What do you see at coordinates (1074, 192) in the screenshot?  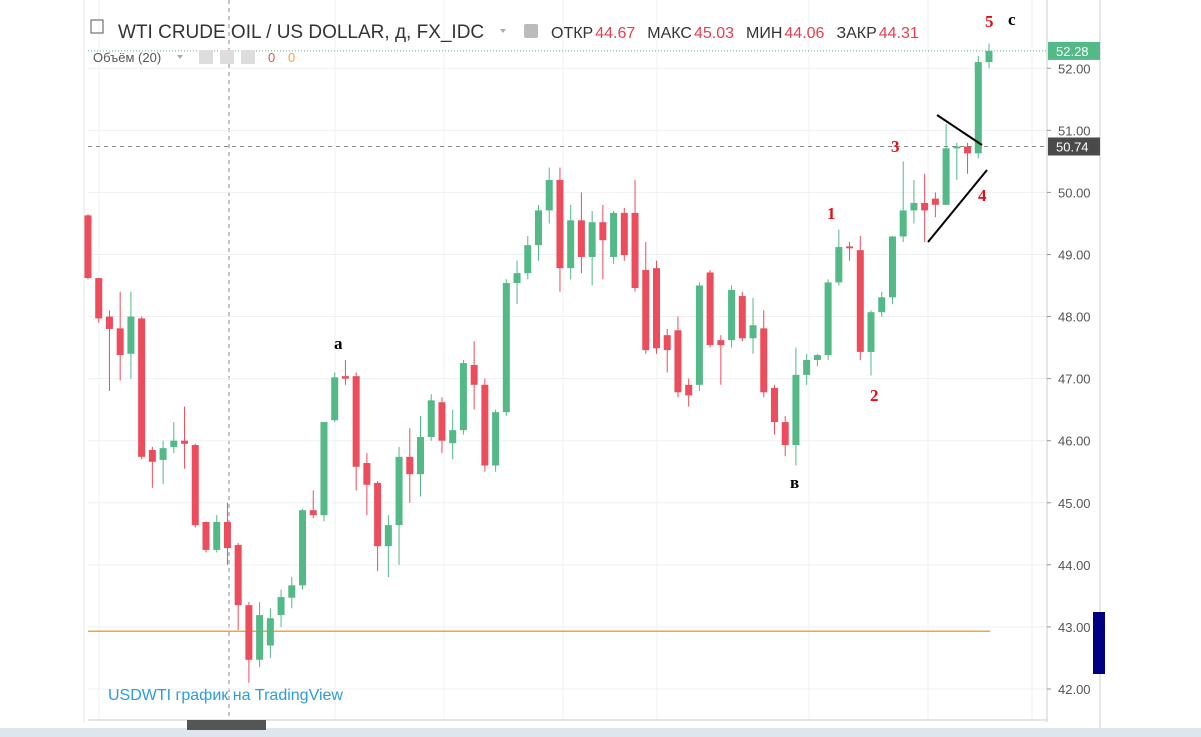 I see `y-tick-label: 50.00` at bounding box center [1074, 192].